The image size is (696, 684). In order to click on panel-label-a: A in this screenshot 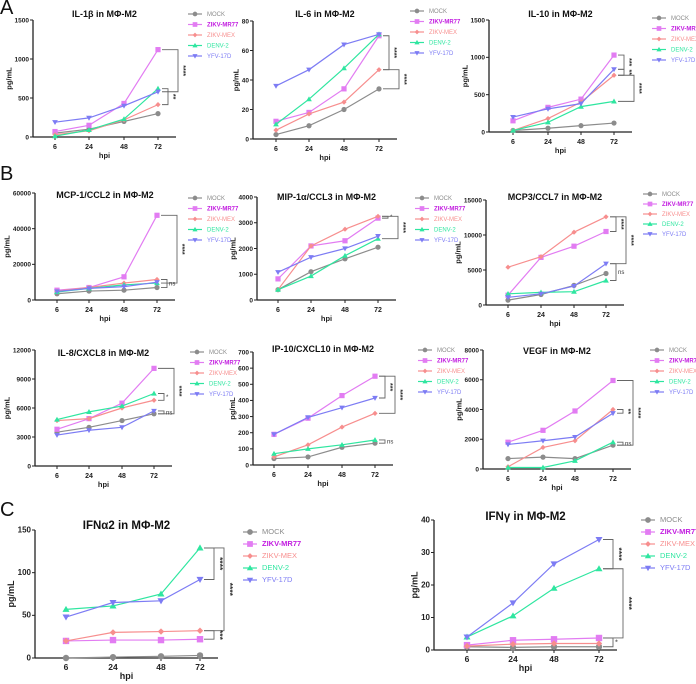, I will do `click(7, 9)`.